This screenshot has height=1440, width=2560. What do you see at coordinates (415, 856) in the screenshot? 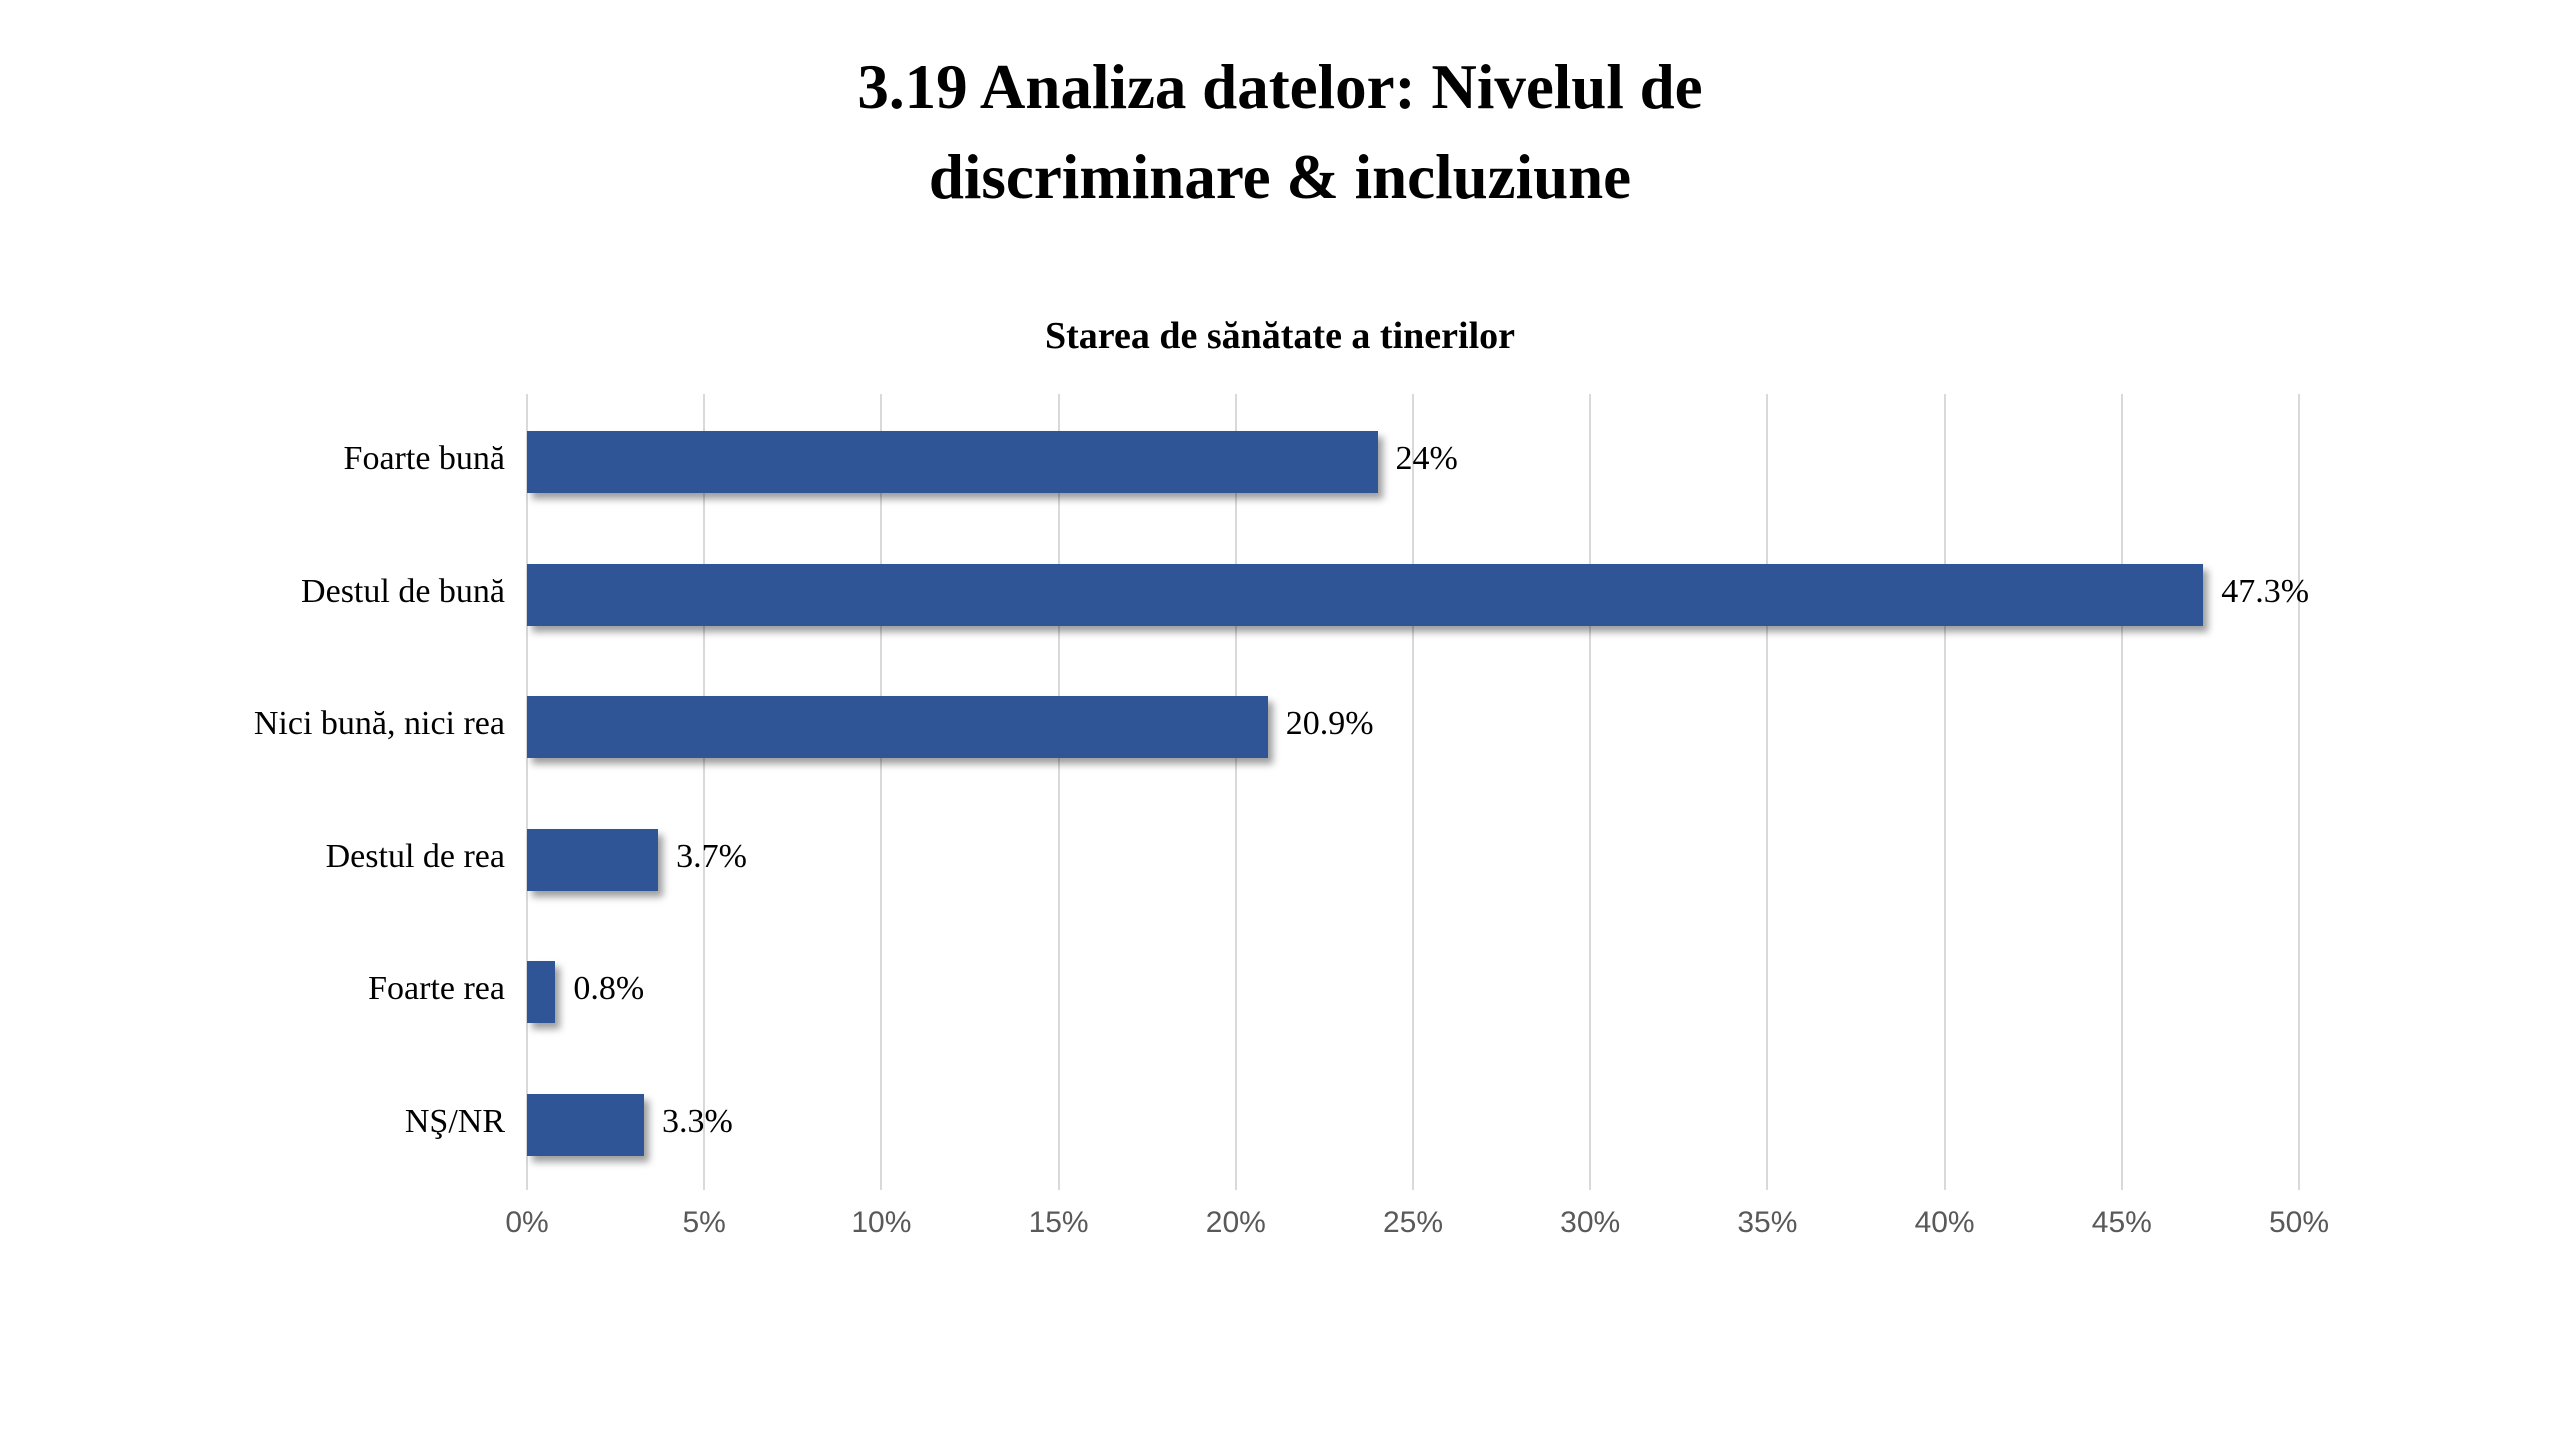
I see `category-label: Destul de rea` at bounding box center [415, 856].